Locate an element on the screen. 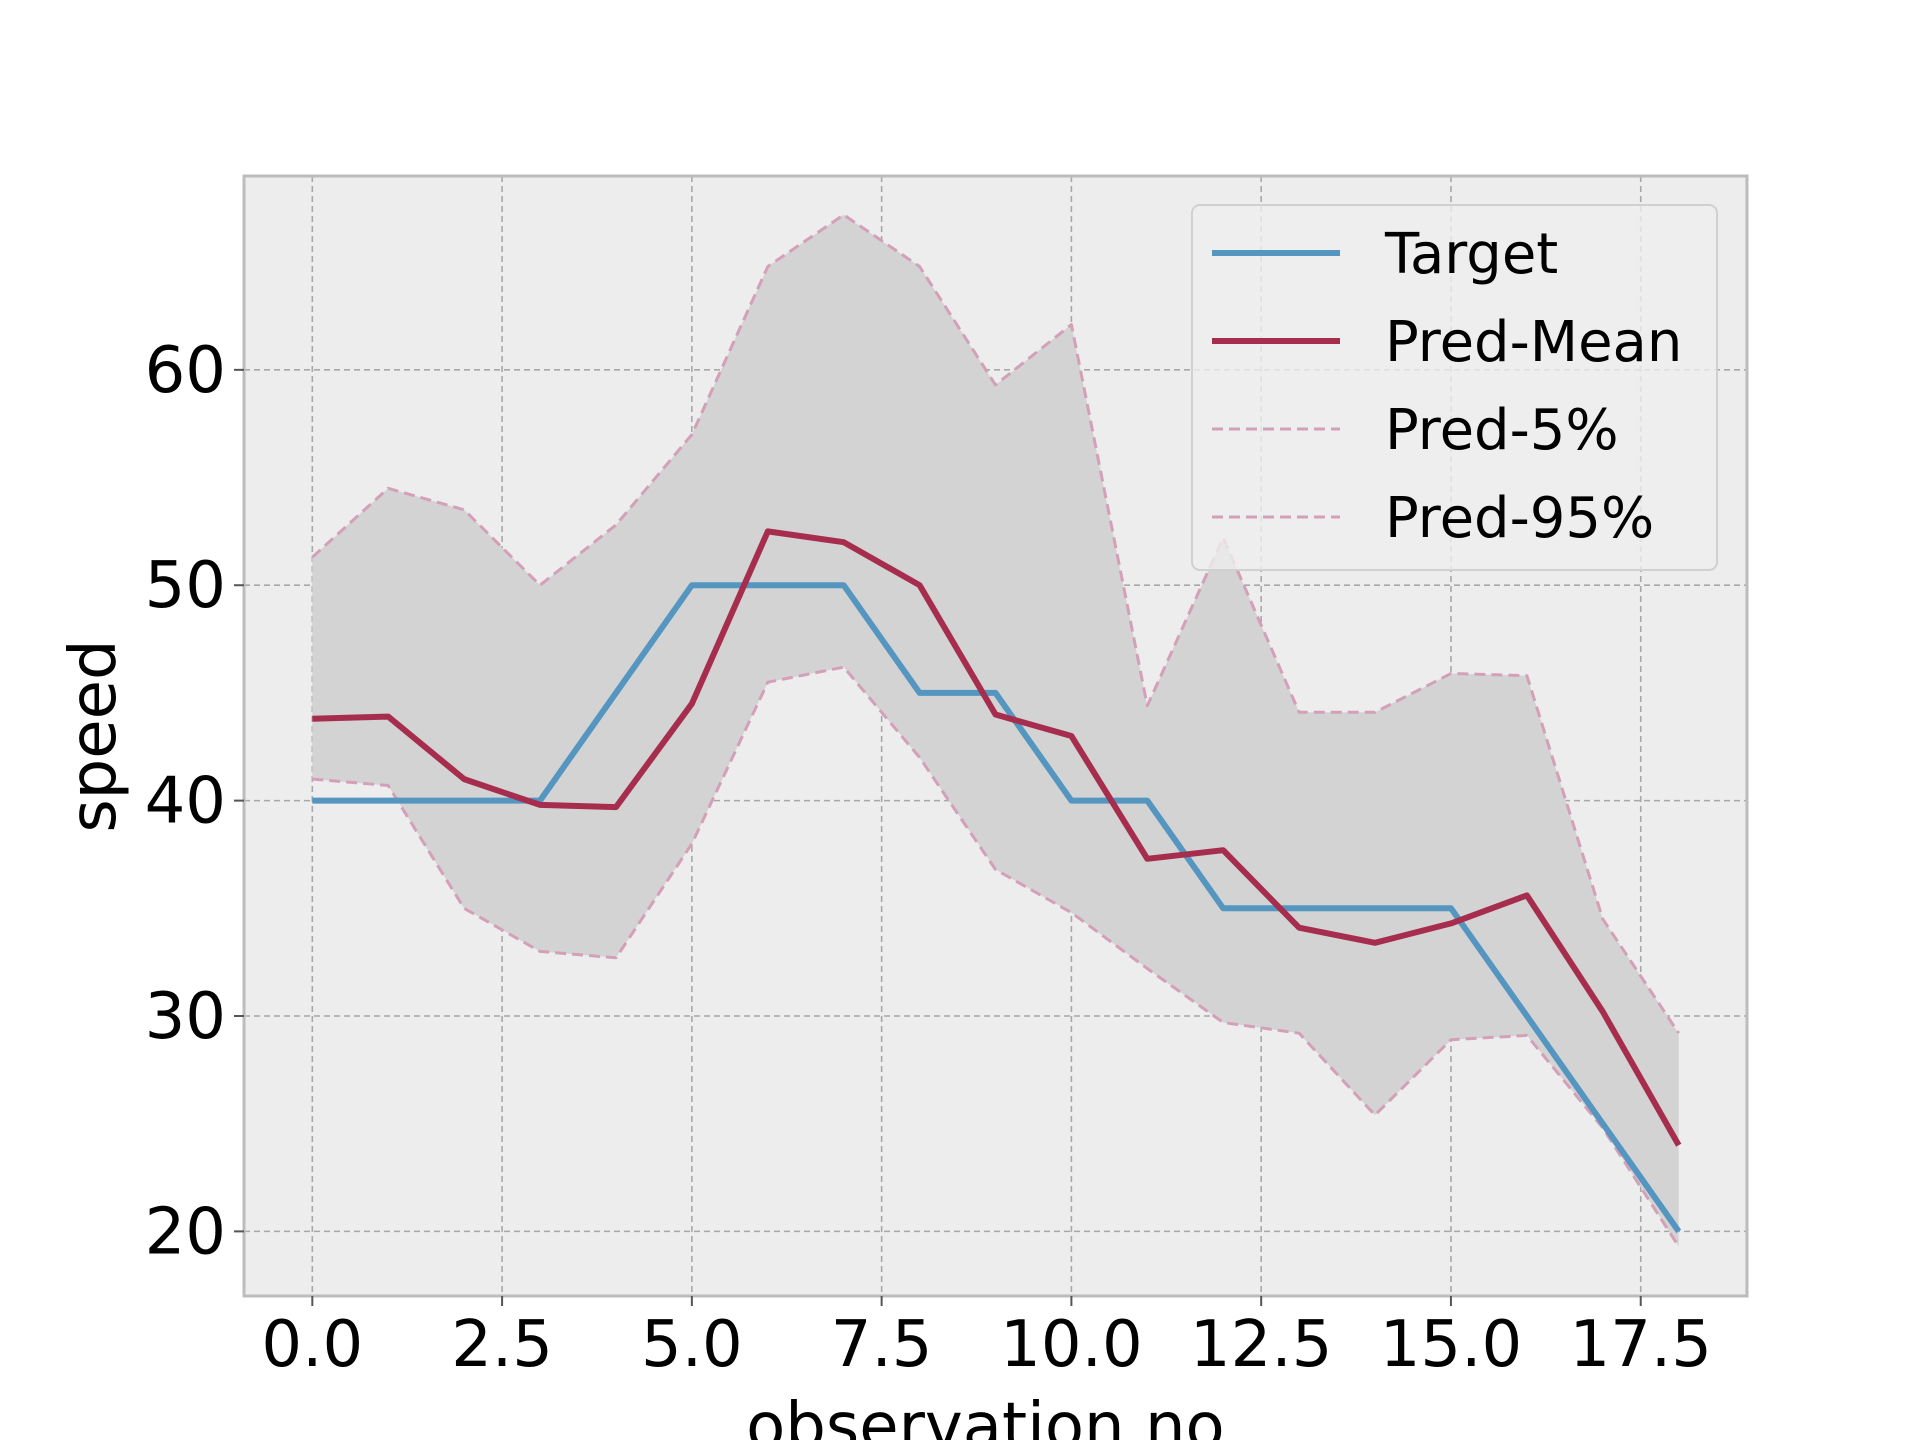  x-tick-label: 0.0 is located at coordinates (312, 1345).